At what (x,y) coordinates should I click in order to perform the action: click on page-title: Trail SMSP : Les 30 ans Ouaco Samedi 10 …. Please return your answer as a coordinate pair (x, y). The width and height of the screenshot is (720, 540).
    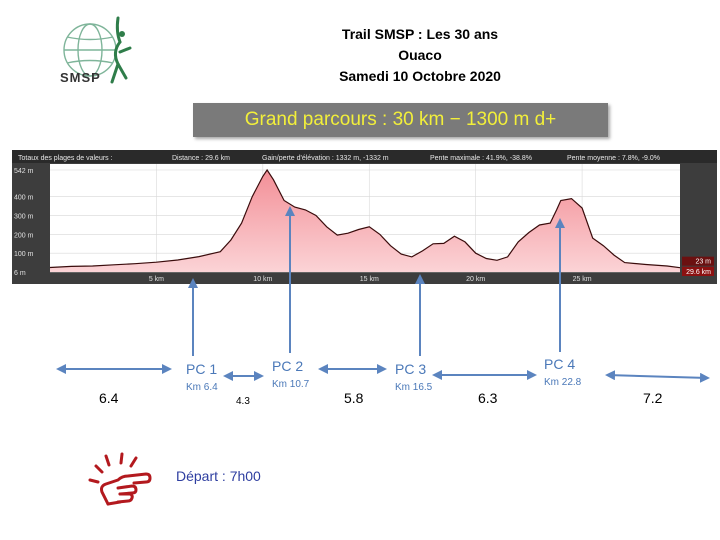
    Looking at the image, I should click on (420, 55).